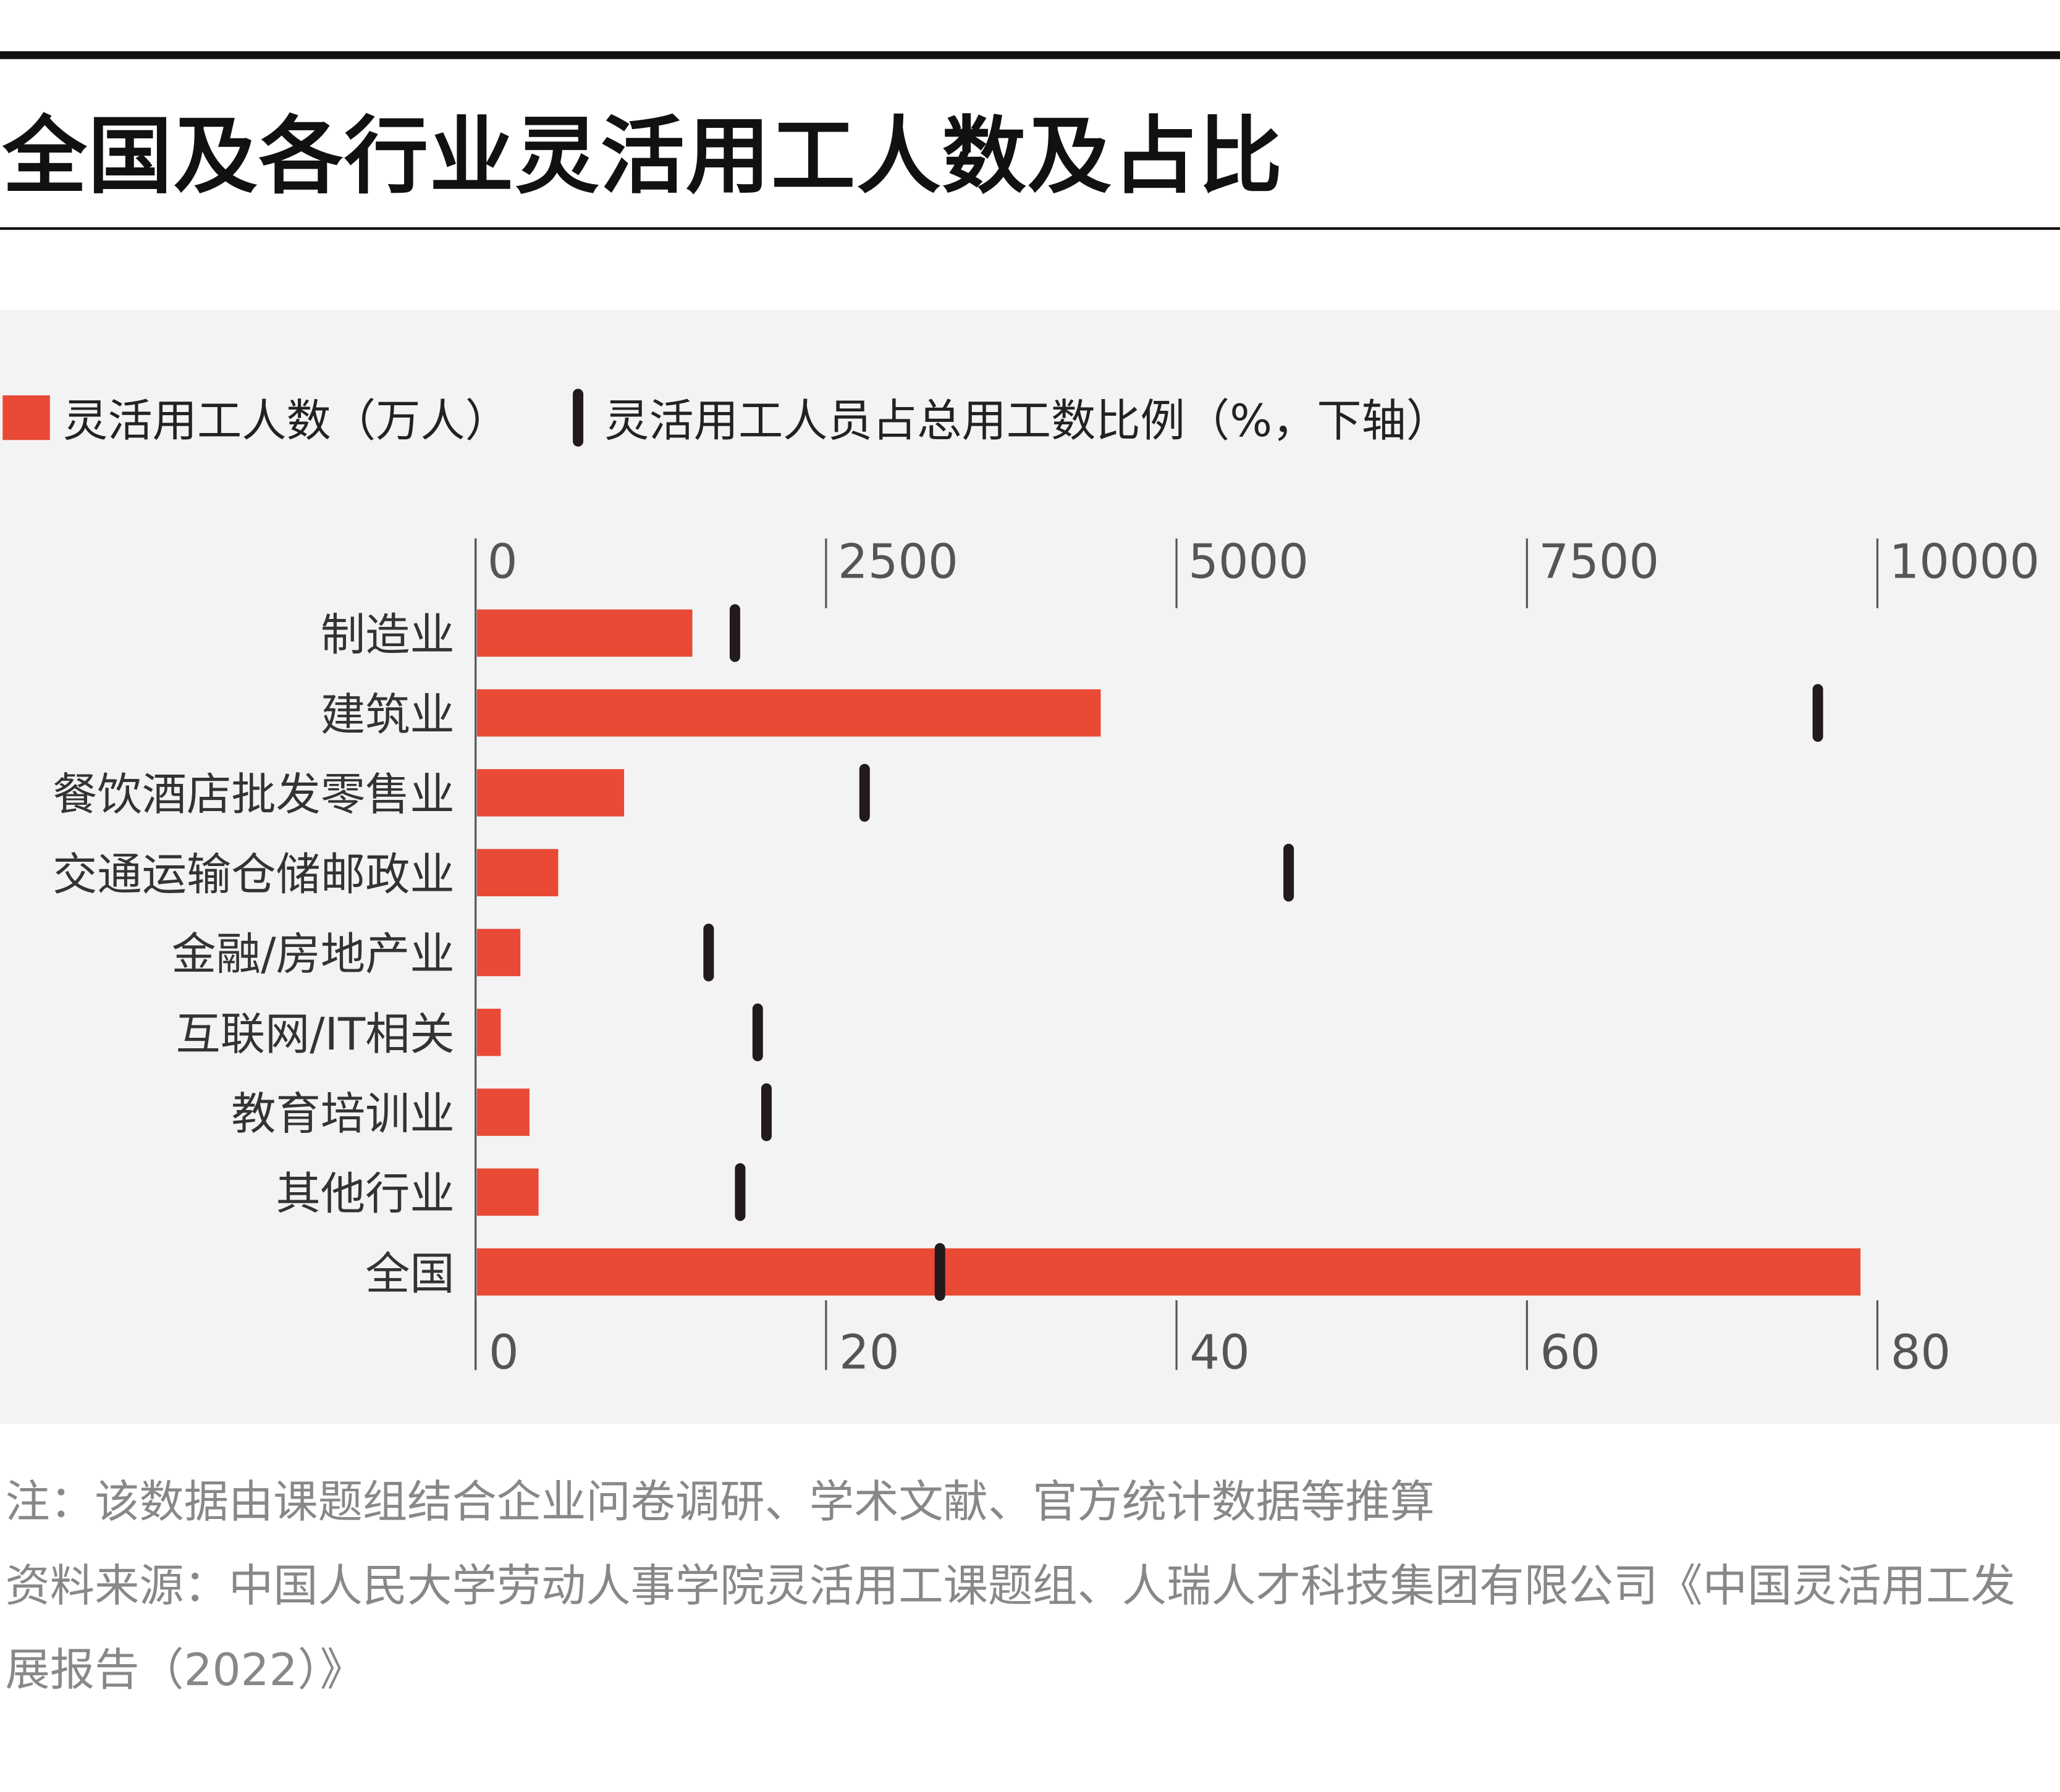  I want to click on bottom-axis-tick-label: 40, so click(1219, 1353).